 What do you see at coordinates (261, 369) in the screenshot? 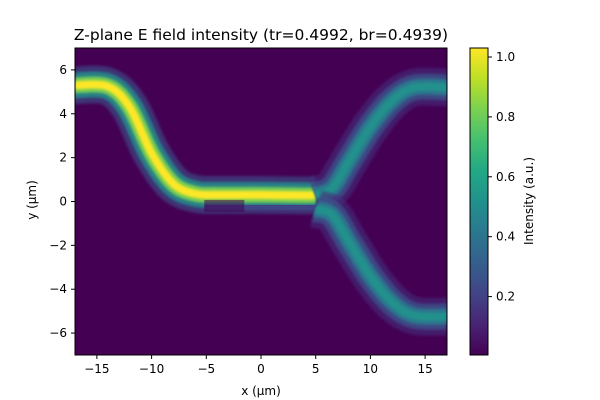
I see `x-tick-label: 0` at bounding box center [261, 369].